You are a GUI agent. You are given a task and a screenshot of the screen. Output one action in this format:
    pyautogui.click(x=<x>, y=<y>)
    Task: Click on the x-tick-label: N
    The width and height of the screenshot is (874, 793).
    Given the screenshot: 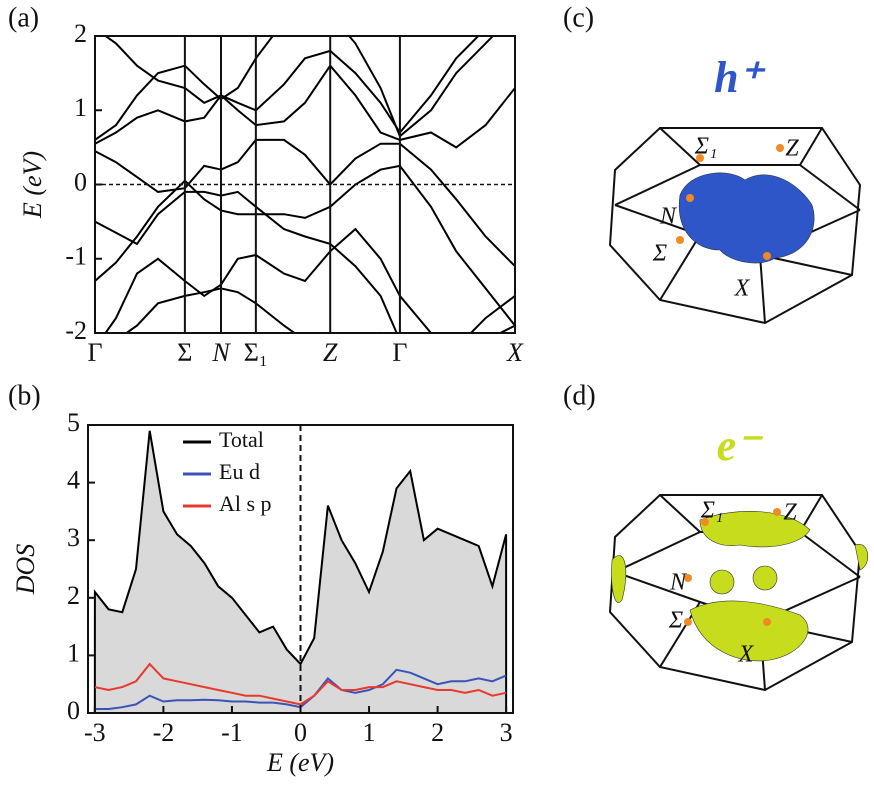 What is the action you would take?
    pyautogui.click(x=221, y=352)
    